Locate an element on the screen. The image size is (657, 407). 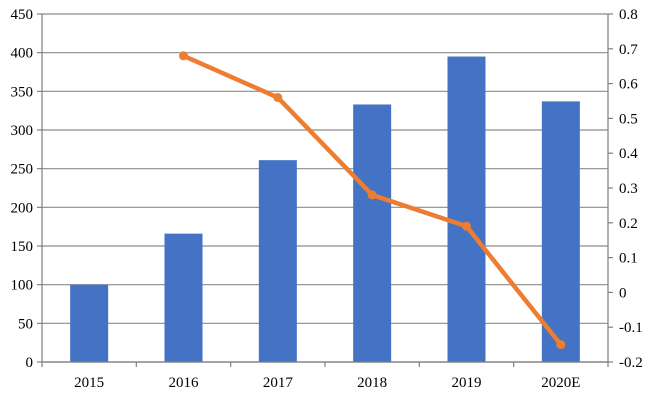
category-label: 2020E is located at coordinates (560, 383).